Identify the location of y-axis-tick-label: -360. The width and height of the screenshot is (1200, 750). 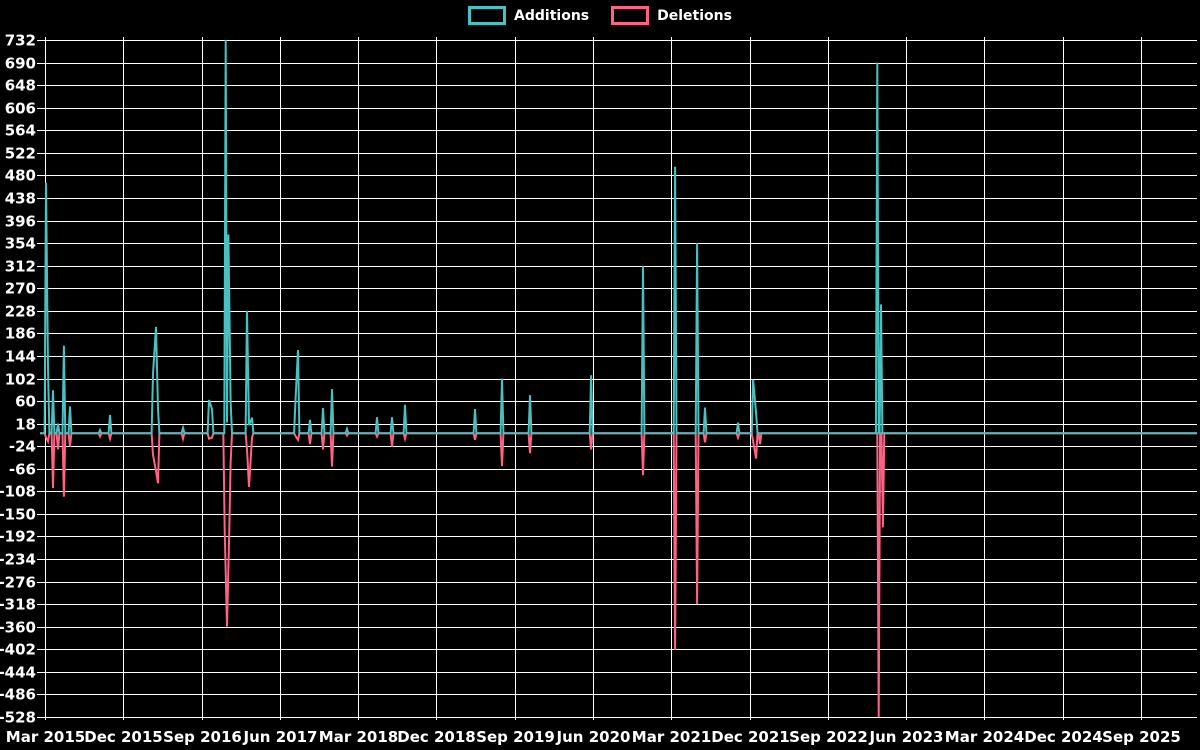
(18, 628).